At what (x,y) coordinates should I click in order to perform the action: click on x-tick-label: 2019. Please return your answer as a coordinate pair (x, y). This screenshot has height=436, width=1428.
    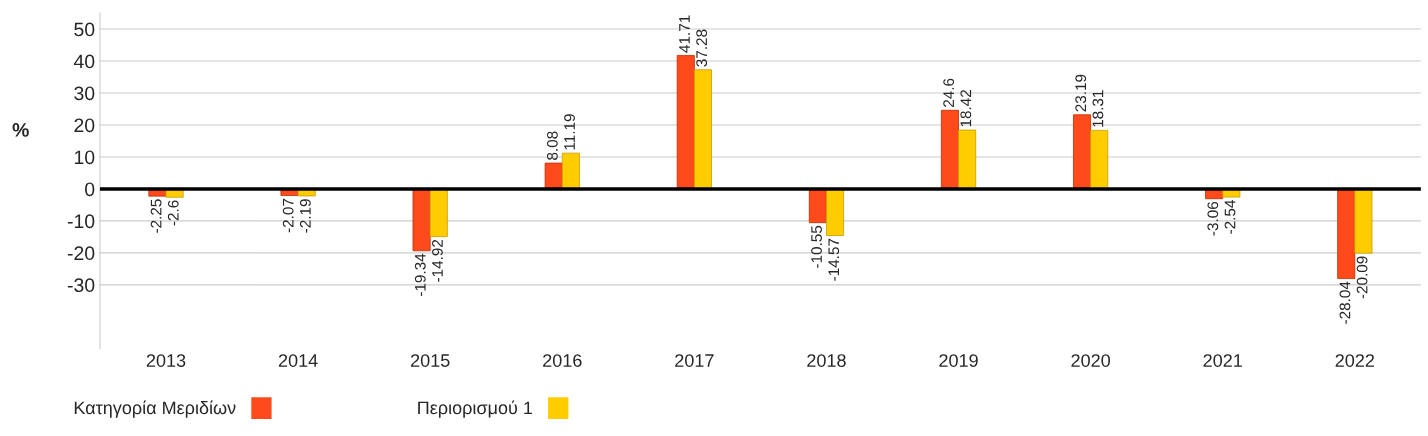
    Looking at the image, I should click on (958, 360).